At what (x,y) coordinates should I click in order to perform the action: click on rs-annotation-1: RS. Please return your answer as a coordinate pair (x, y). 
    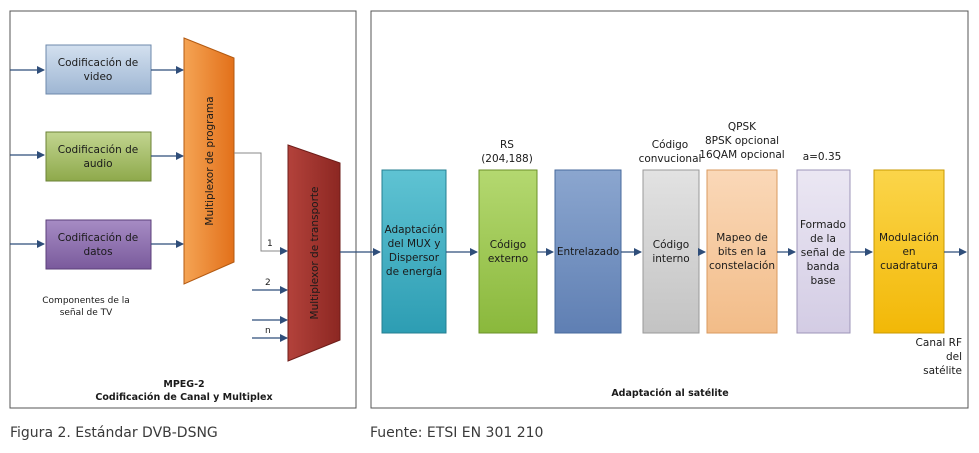
    Looking at the image, I should click on (507, 145).